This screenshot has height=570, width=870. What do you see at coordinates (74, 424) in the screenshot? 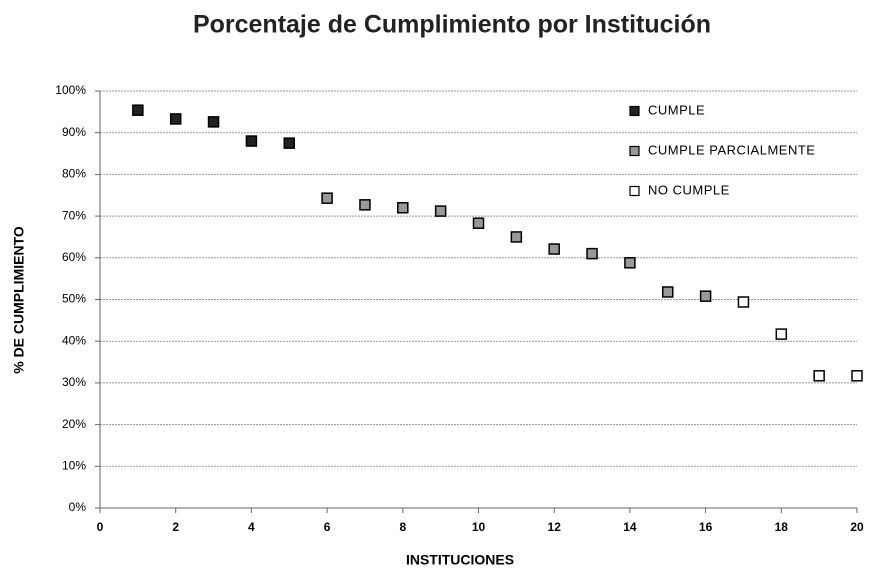
I see `y-tick-label: 20%` at bounding box center [74, 424].